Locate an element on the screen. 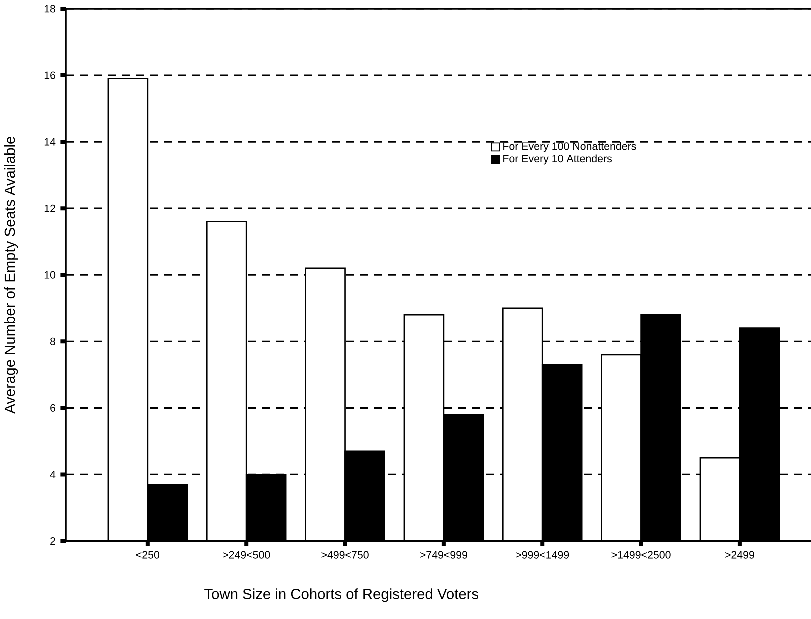 The width and height of the screenshot is (811, 619). y-tick-label: 8 is located at coordinates (53, 342).